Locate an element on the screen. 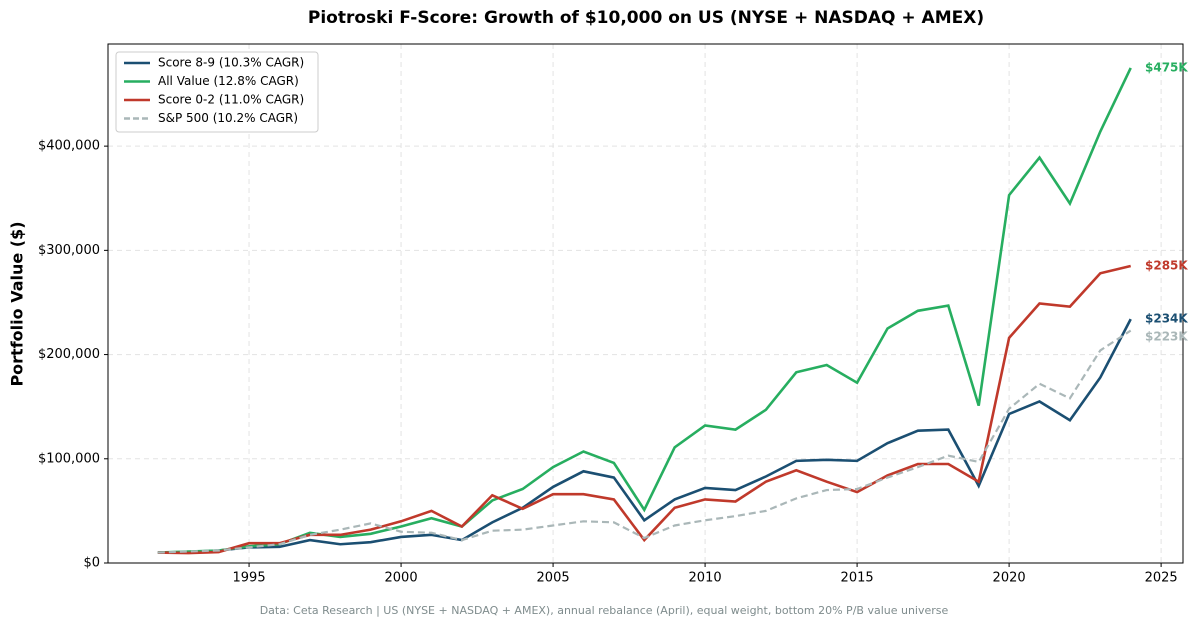 This screenshot has height=628, width=1200. x-tick-label: 2000 is located at coordinates (401, 578).